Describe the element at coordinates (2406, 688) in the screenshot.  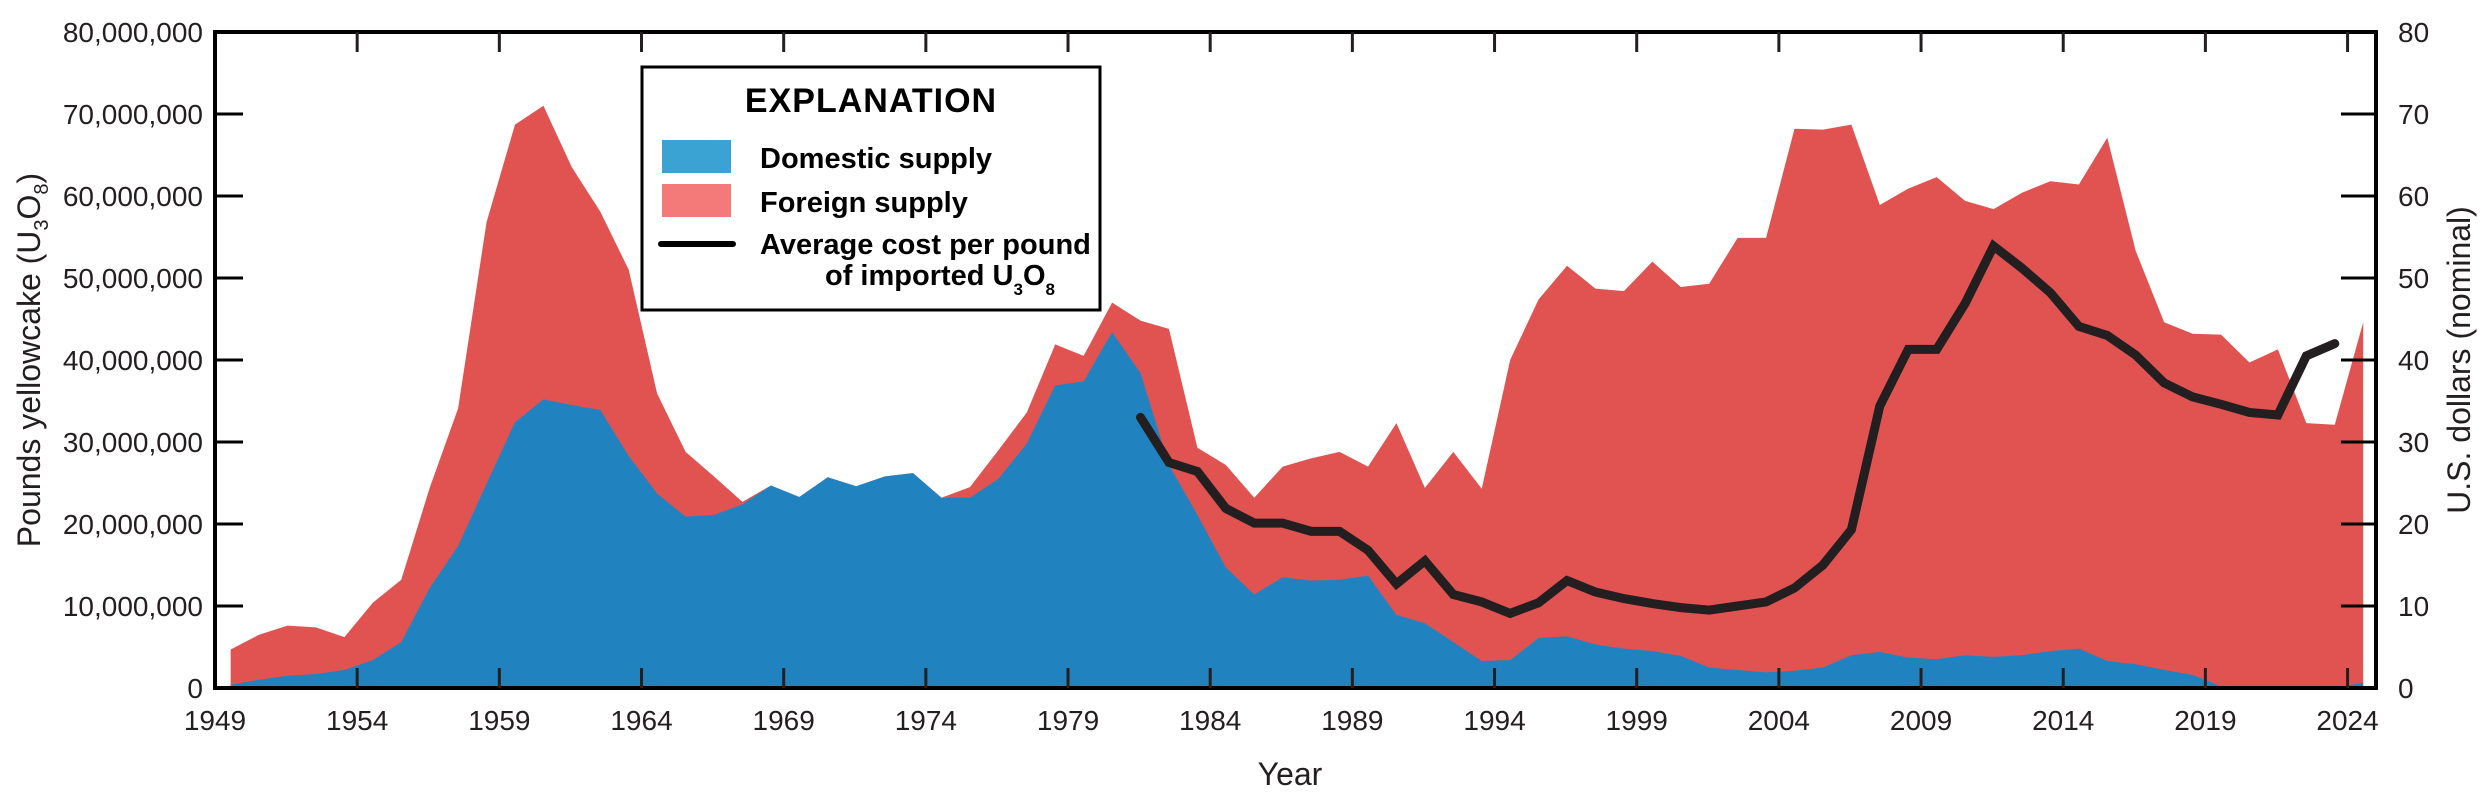
I see `y2-tick-label: 0` at that location.